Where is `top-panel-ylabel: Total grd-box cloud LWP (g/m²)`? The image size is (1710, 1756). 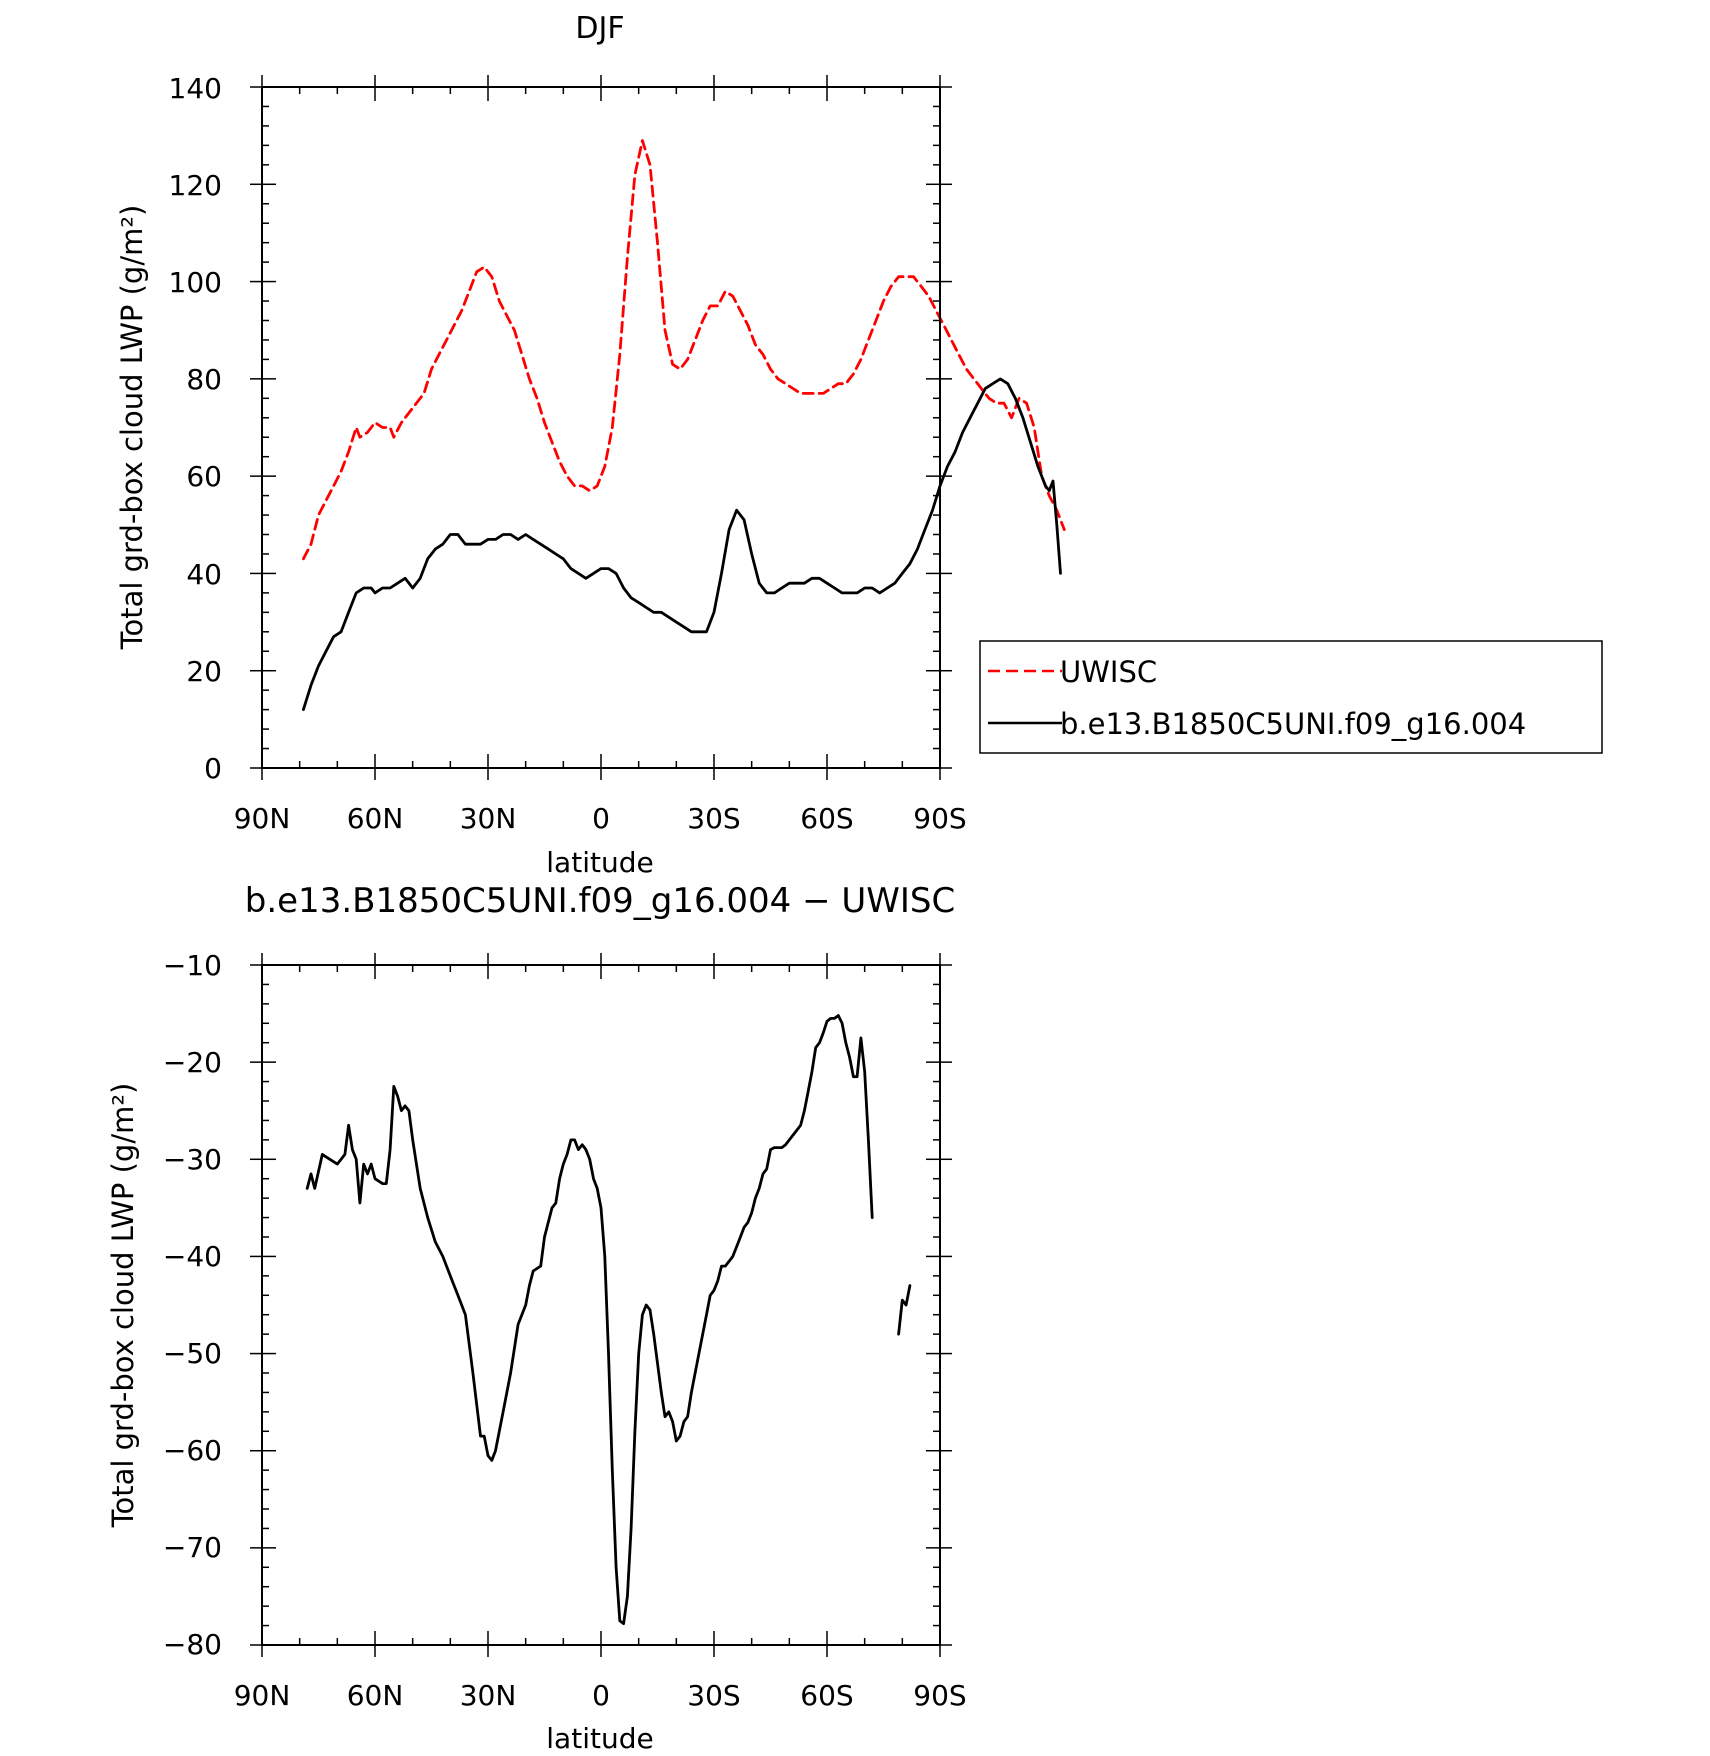
top-panel-ylabel: Total grd-box cloud LWP (g/m²) is located at coordinates (132, 428).